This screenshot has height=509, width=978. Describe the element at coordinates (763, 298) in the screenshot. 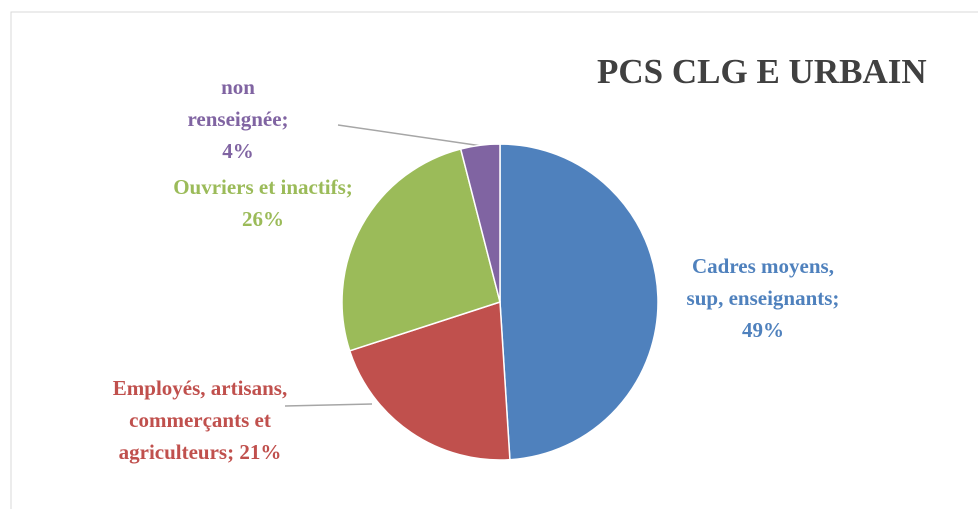

I see `data-label: Cadres moyens, sup, enseignants; 49%` at that location.